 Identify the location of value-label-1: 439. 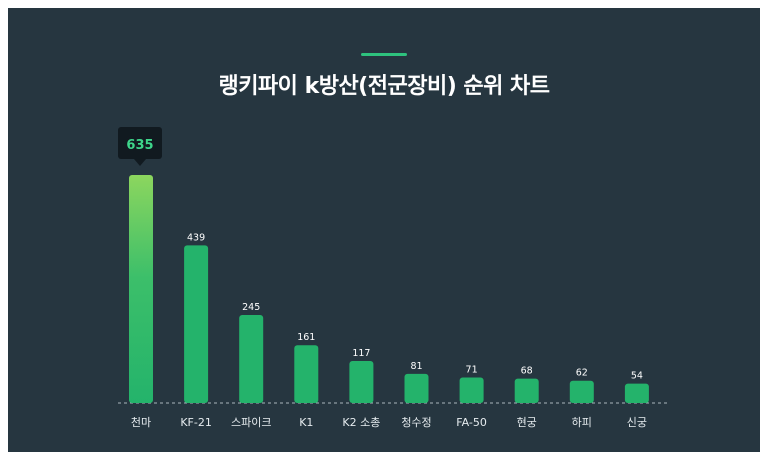
(196, 237).